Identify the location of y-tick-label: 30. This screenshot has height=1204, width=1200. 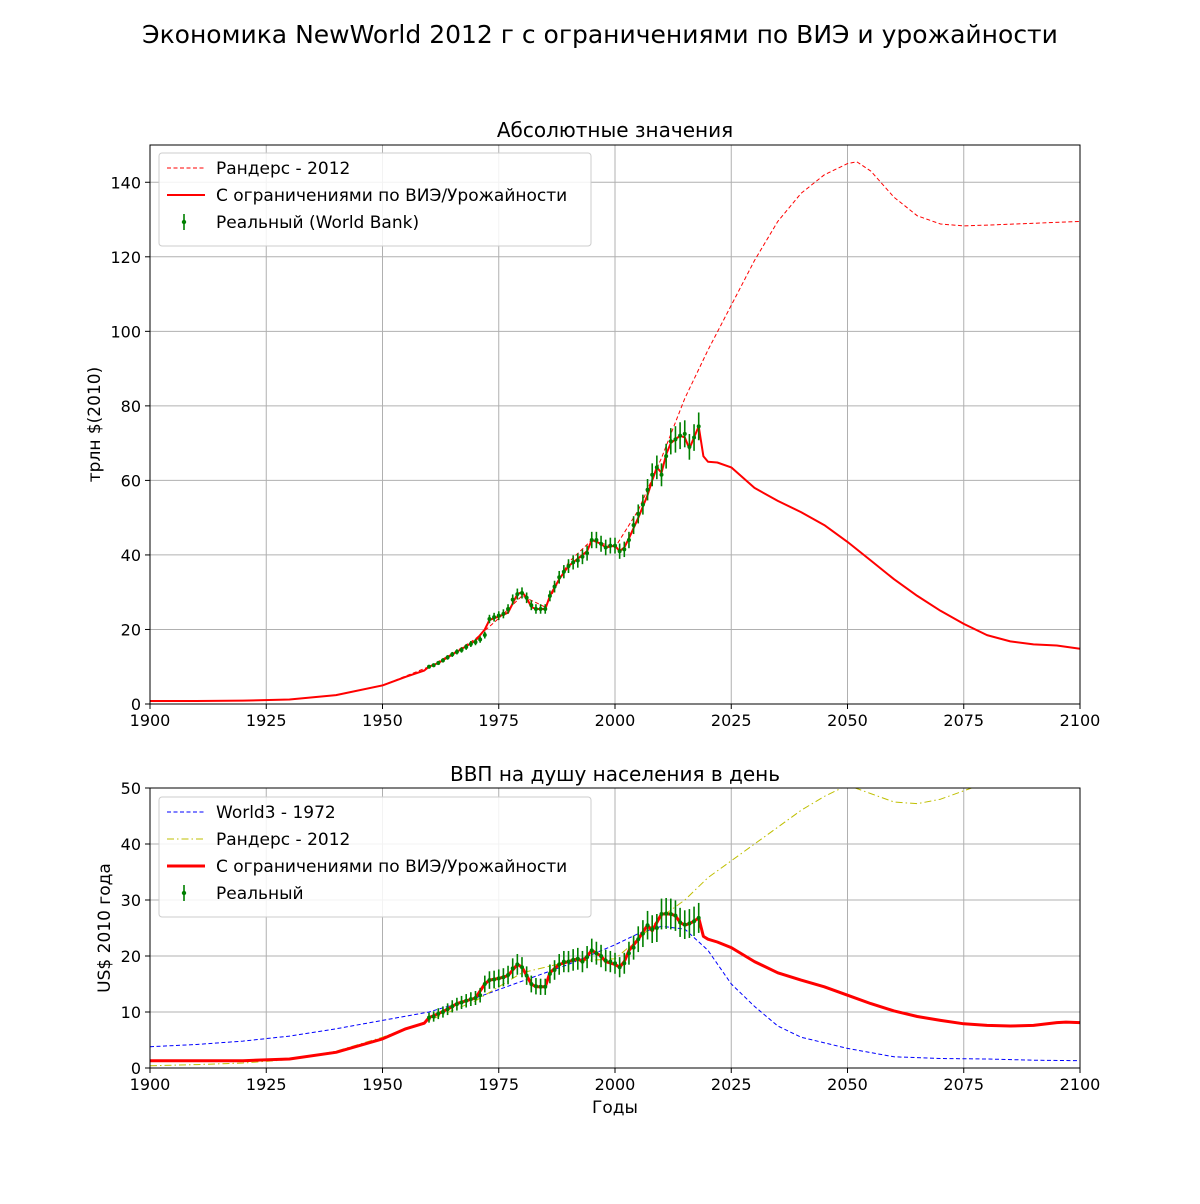
(131, 900).